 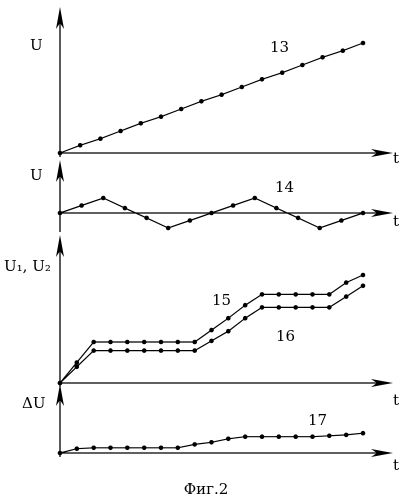 What do you see at coordinates (221, 300) in the screenshot?
I see `curve-label-15: 15` at bounding box center [221, 300].